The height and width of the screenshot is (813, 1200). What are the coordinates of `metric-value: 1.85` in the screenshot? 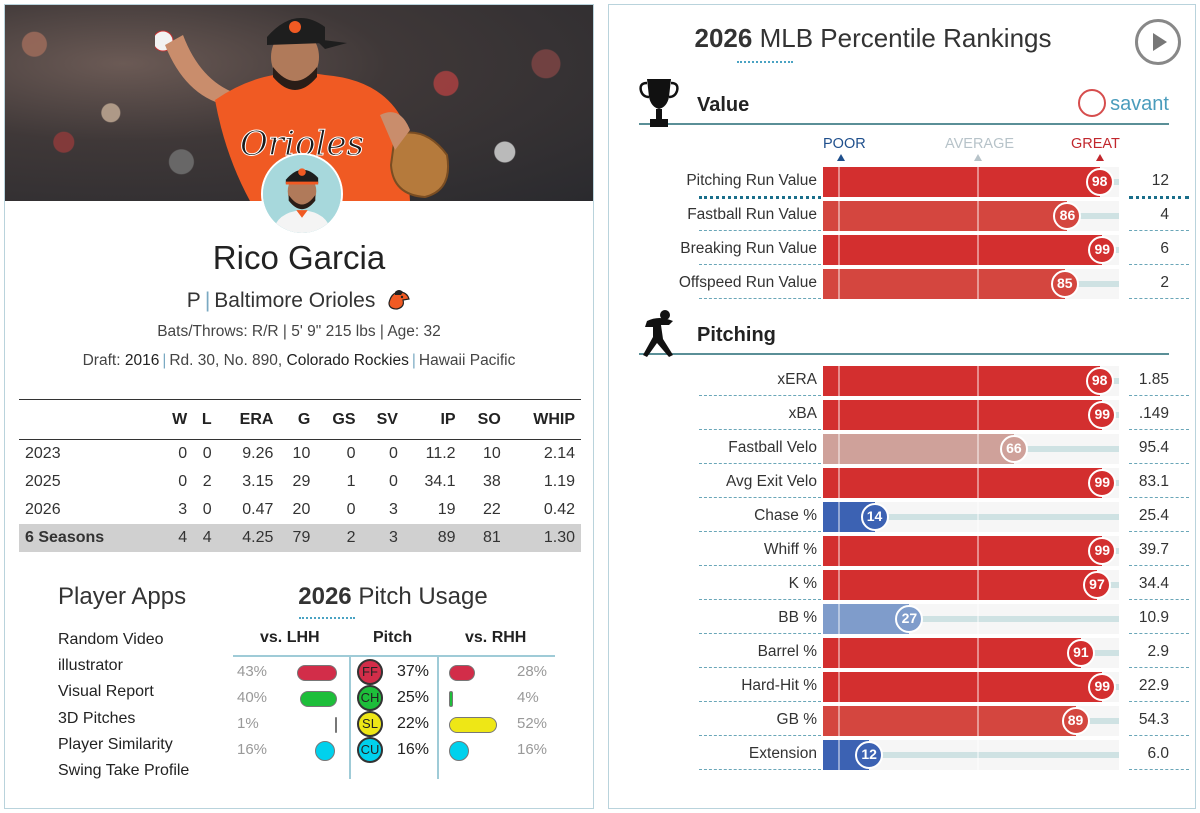 It's located at (1153, 379).